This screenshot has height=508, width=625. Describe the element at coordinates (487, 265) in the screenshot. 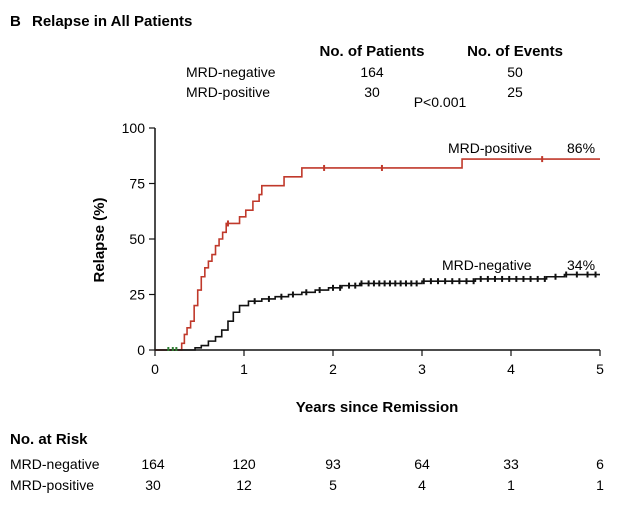

I see `series-label-mrd-negative: MRD-negative` at that location.